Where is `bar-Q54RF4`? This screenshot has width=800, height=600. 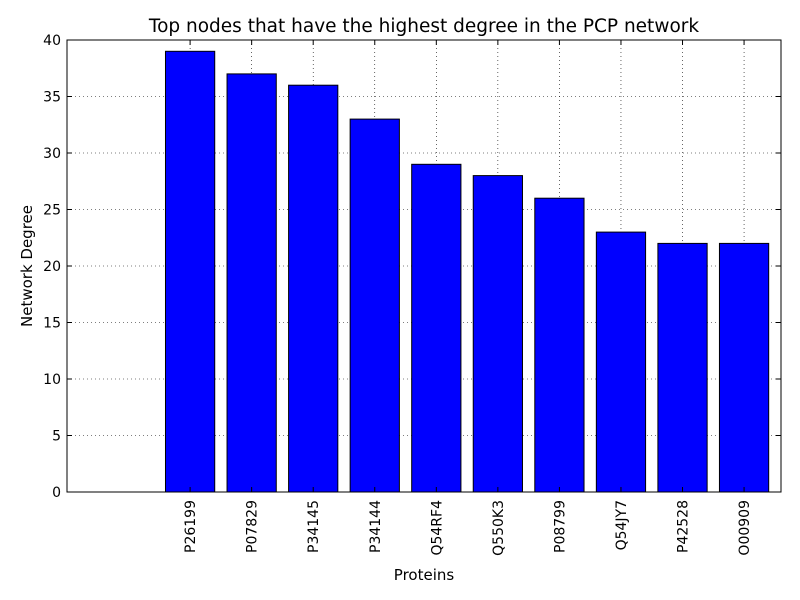
bar-Q54RF4 is located at coordinates (436, 328).